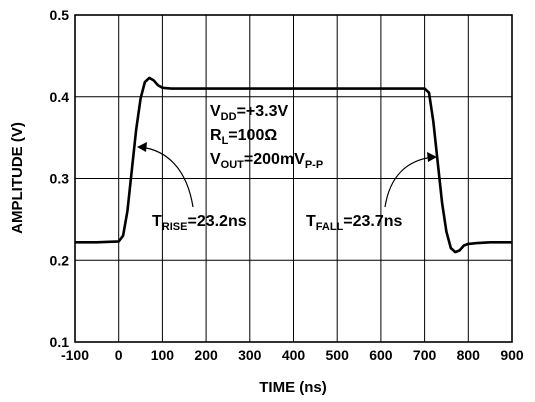 The image size is (535, 402). I want to click on x-tick-labels: -100 0 100 200 300 400 500 600 700 800 900, so click(292, 355).